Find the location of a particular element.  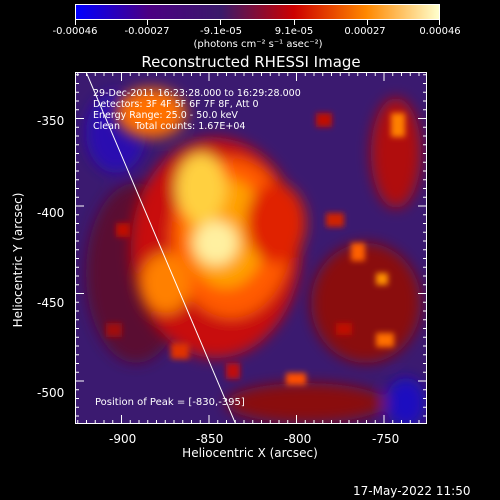

info-method-counts: Clean Total counts: 1.67E+04 is located at coordinates (169, 126).